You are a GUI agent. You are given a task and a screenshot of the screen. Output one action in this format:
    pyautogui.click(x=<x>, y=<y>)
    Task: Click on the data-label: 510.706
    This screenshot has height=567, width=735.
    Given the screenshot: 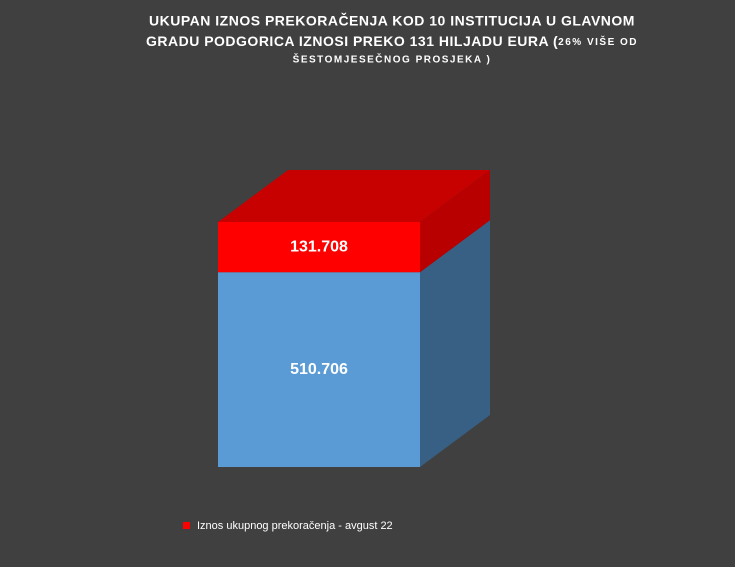 What is the action you would take?
    pyautogui.click(x=319, y=369)
    